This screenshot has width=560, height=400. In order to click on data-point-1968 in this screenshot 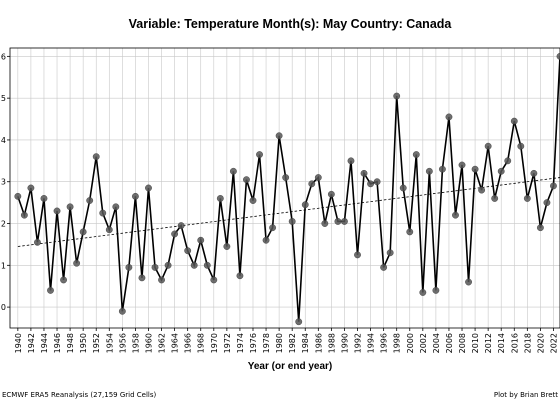, I will do `click(201, 240)`.